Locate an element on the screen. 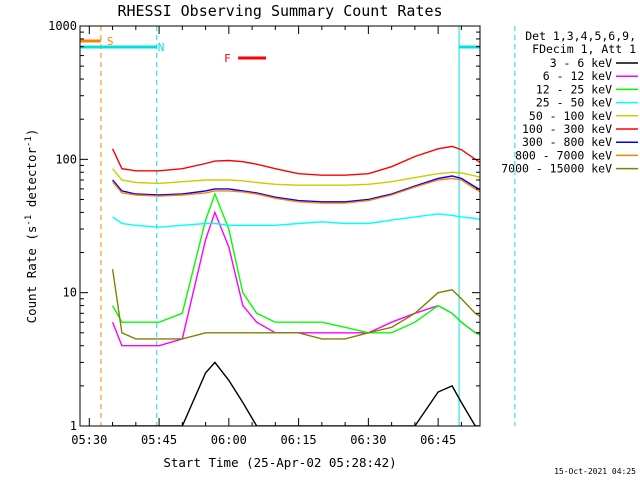 The image size is (640, 480). legend-header-line1: Det 1,3,4,5,6,9, is located at coordinates (580, 36).